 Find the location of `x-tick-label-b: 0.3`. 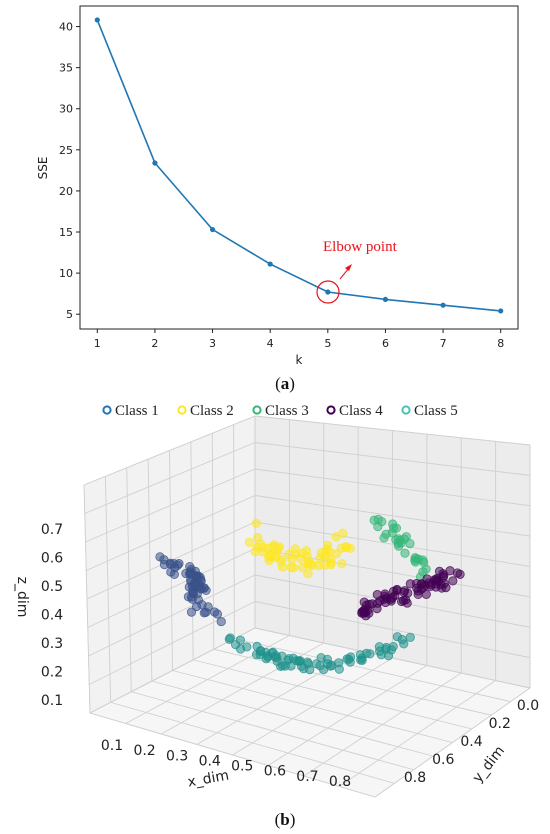

x-tick-label-b: 0.3 is located at coordinates (177, 756).